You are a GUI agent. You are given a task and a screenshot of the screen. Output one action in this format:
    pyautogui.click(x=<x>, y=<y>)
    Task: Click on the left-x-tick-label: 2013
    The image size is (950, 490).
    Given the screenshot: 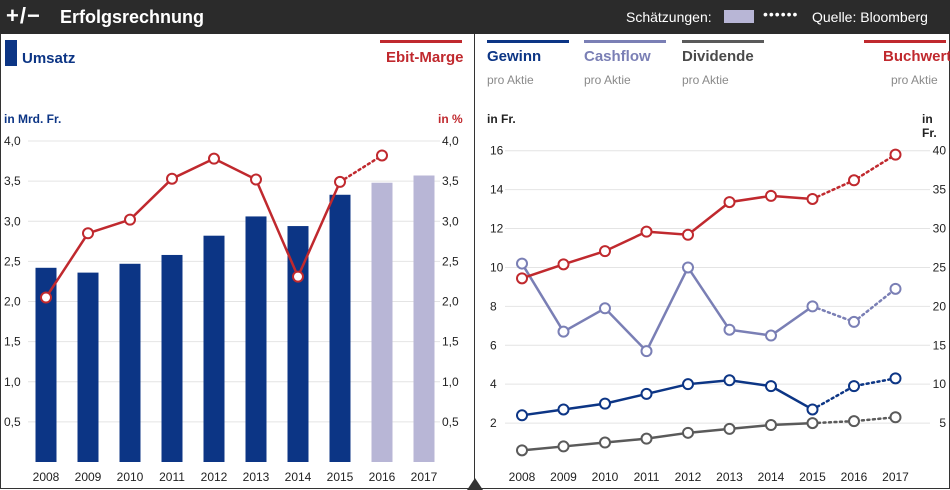 What is the action you would take?
    pyautogui.click(x=256, y=477)
    